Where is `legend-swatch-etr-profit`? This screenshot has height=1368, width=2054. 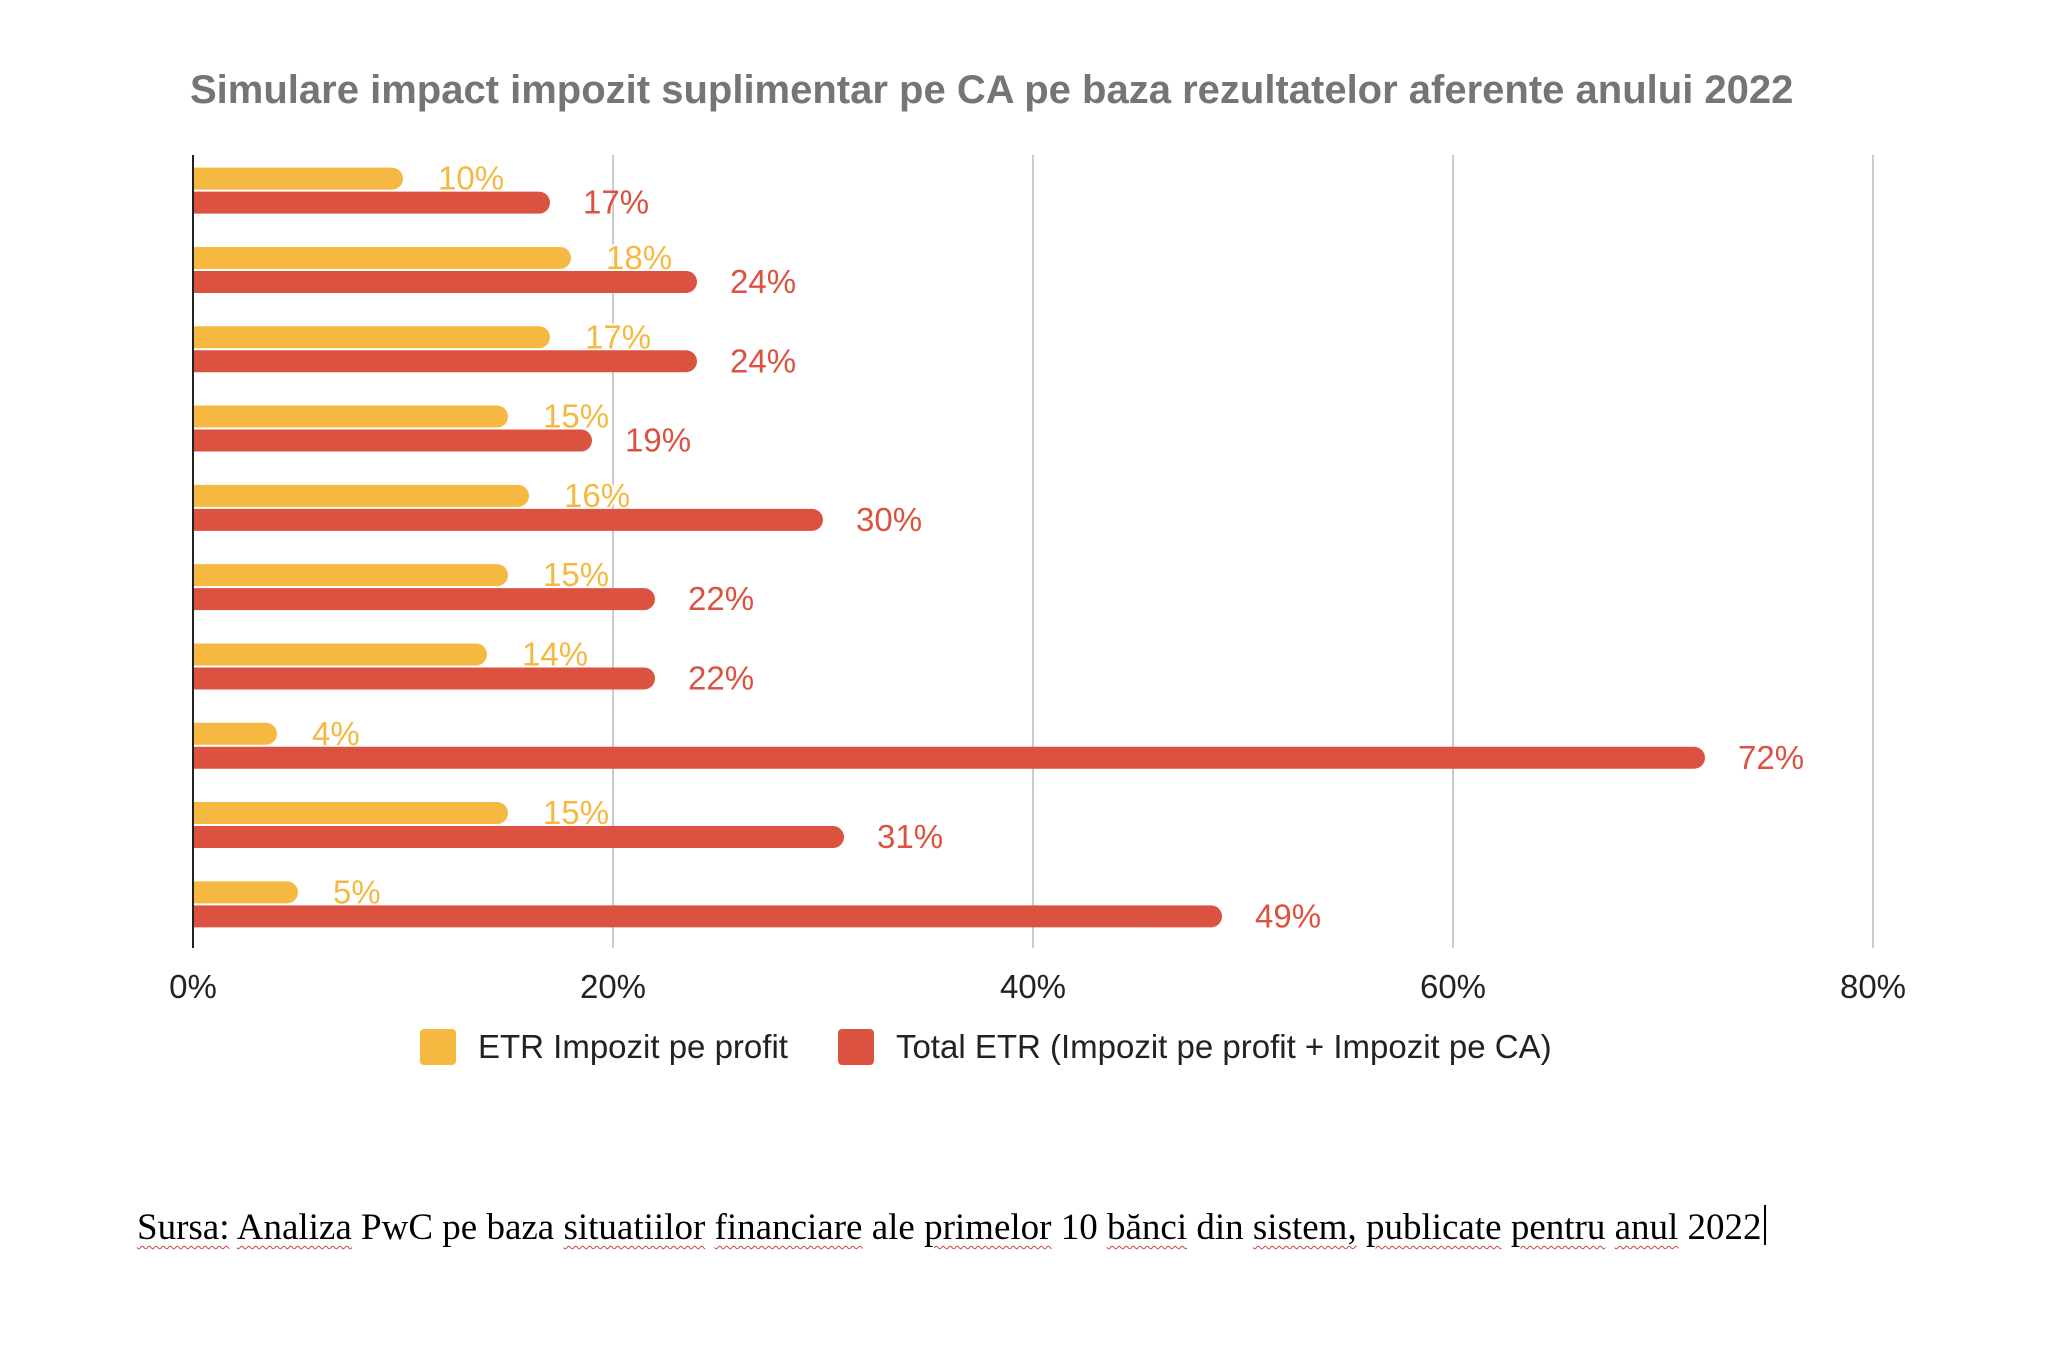 legend-swatch-etr-profit is located at coordinates (438, 1047).